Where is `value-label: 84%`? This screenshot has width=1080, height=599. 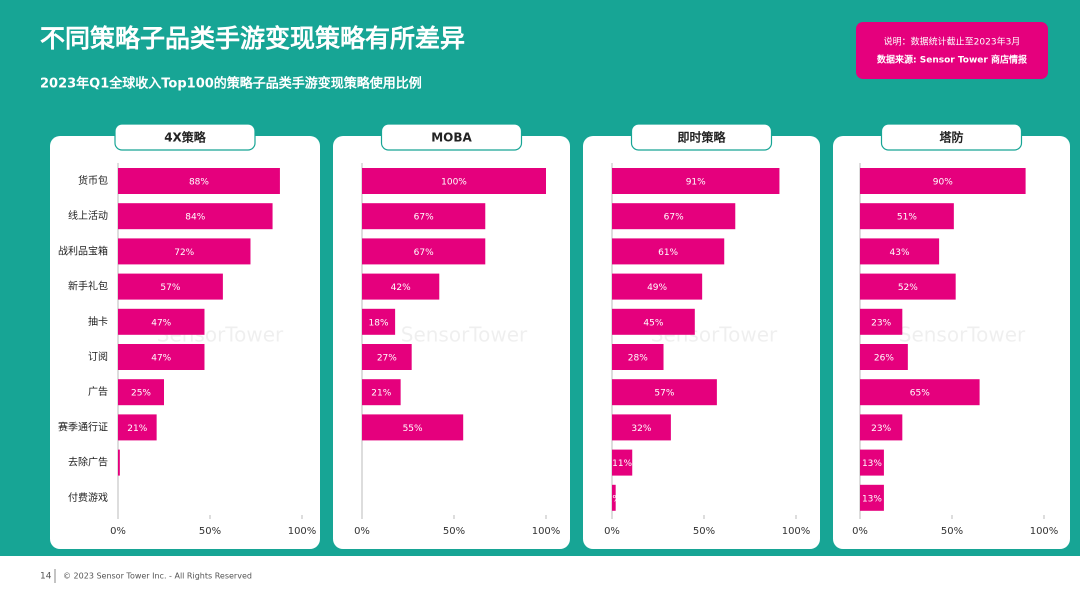 value-label: 84% is located at coordinates (195, 218).